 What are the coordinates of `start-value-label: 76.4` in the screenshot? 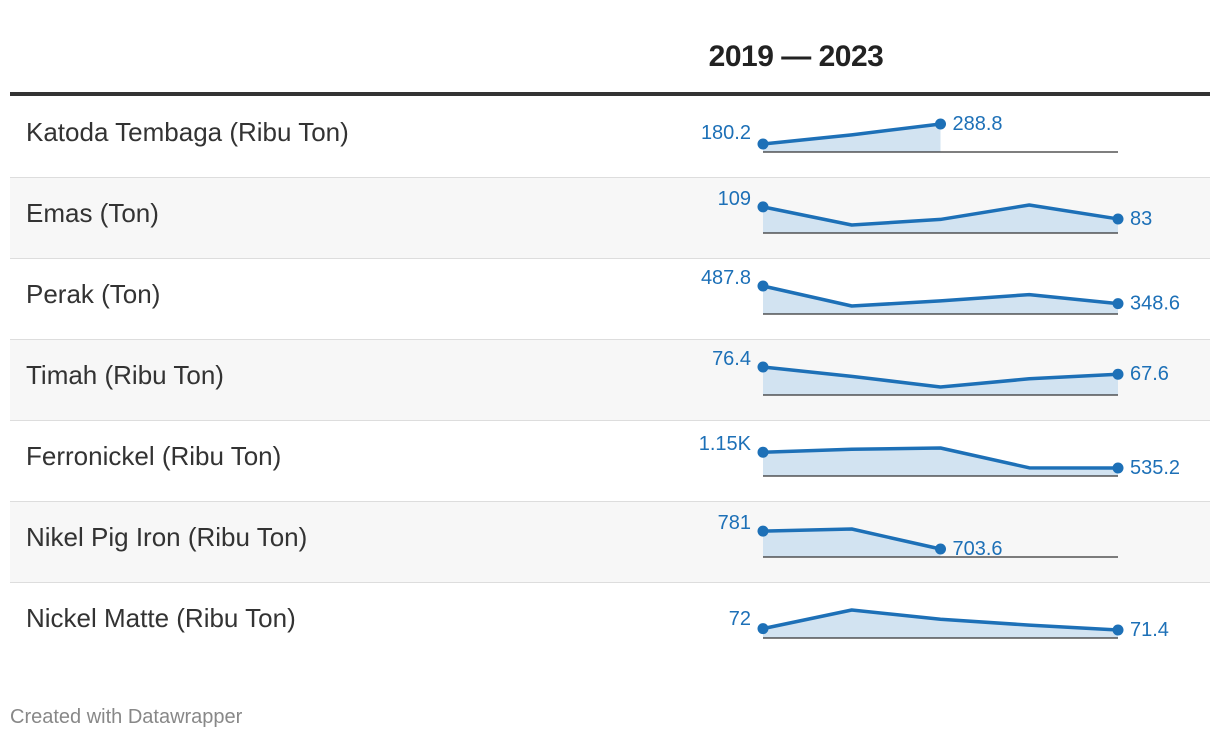 It's located at (731, 359).